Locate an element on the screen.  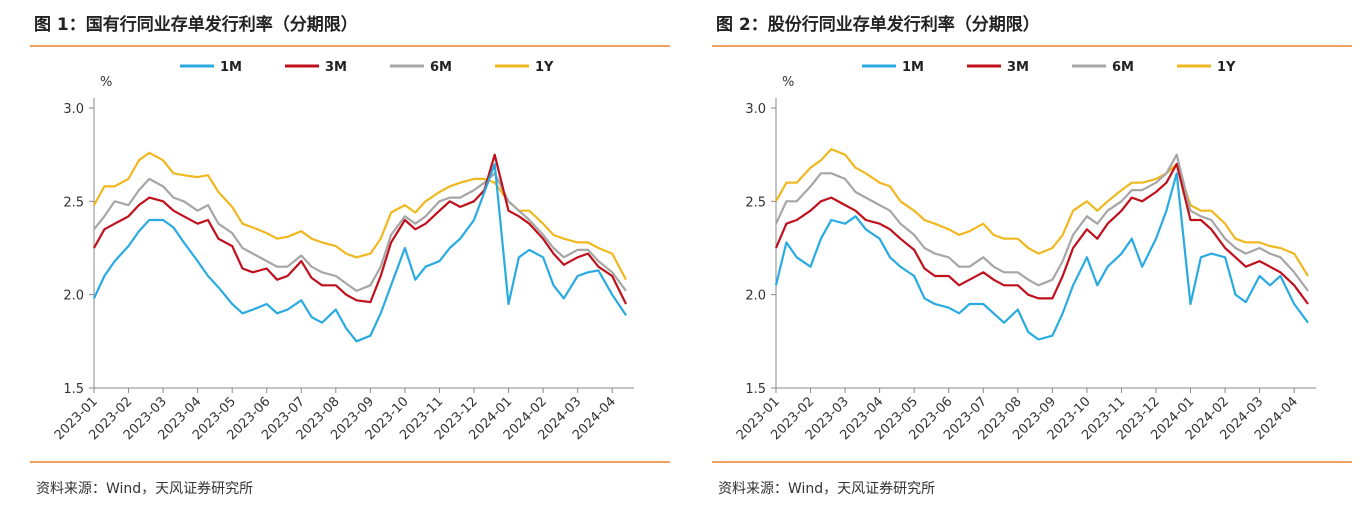
chart-title: 图 2：股份行同业存单发行利率（分期限） is located at coordinates (878, 25).